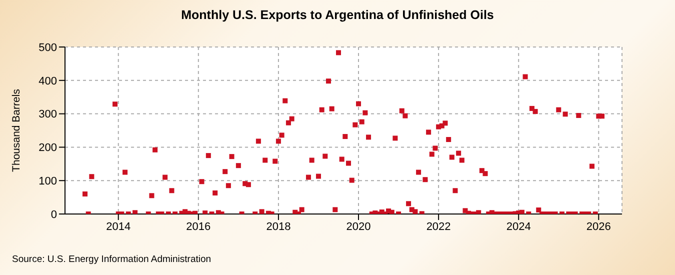 This screenshot has height=275, width=675. What do you see at coordinates (47, 48) in the screenshot?
I see `y-tick-label: 500` at bounding box center [47, 48].